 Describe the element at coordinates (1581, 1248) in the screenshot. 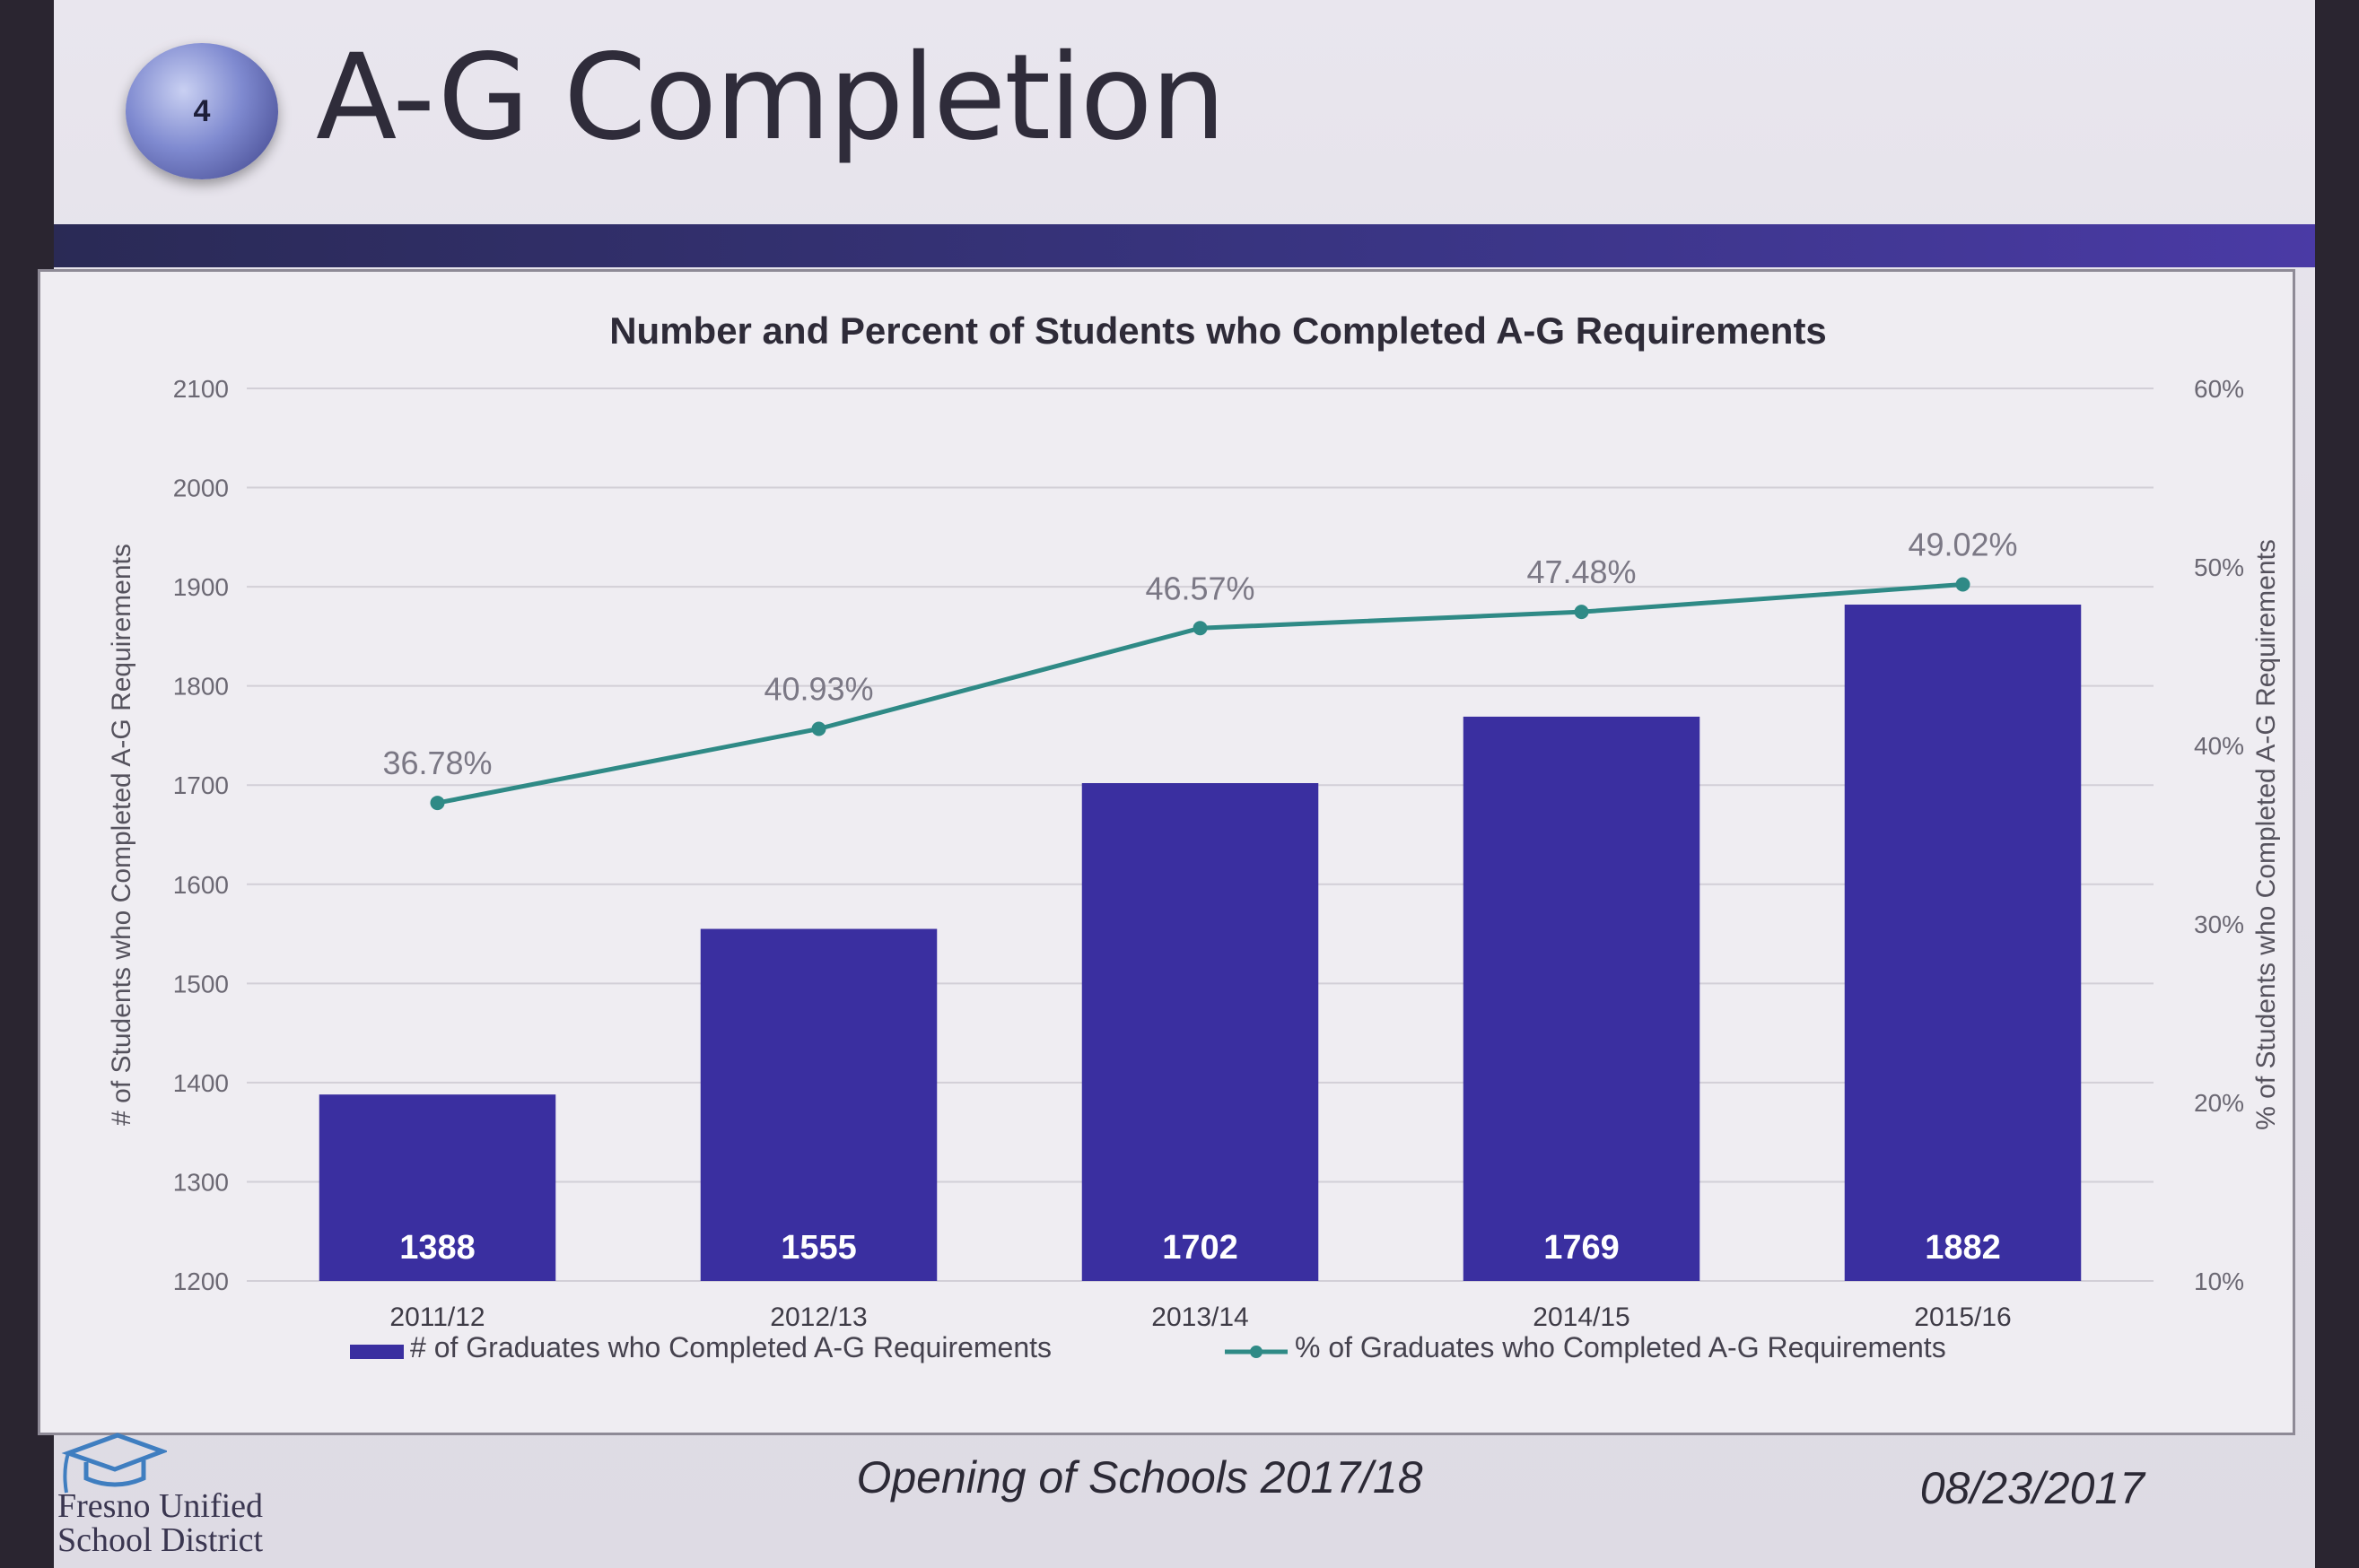

I see `bar-value-label: 1769` at that location.